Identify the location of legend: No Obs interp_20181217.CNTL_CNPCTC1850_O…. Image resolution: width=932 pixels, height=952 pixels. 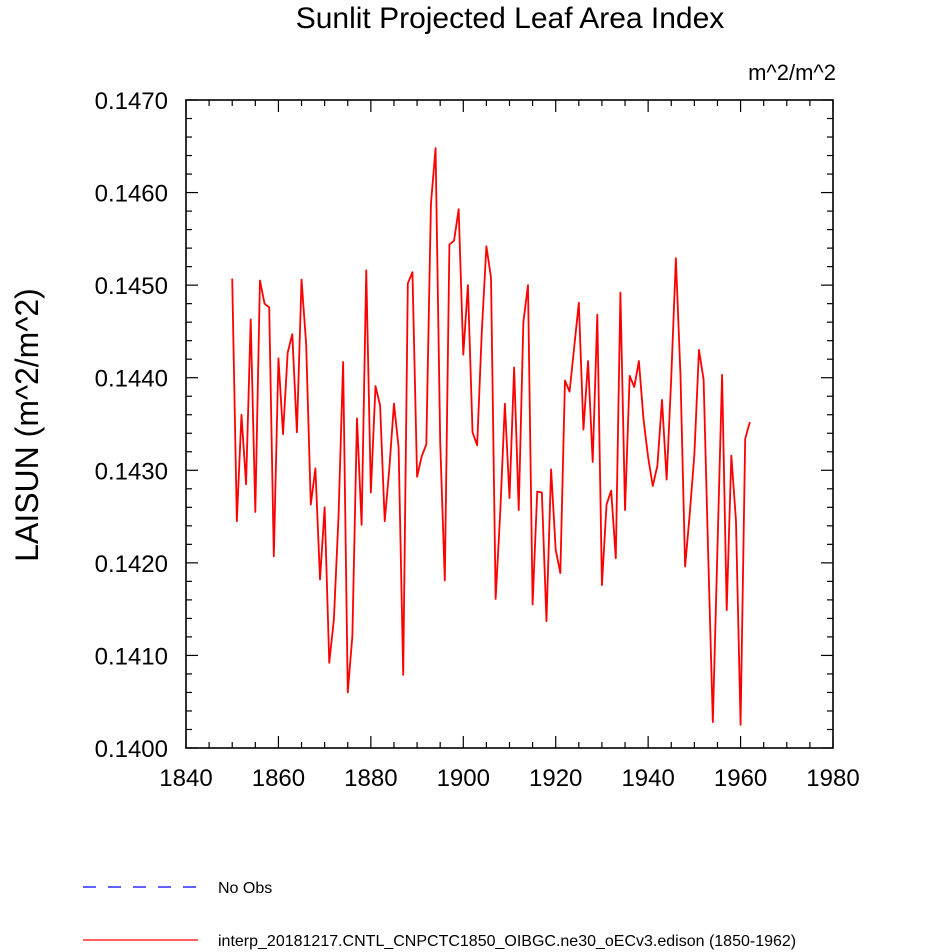
(439, 915).